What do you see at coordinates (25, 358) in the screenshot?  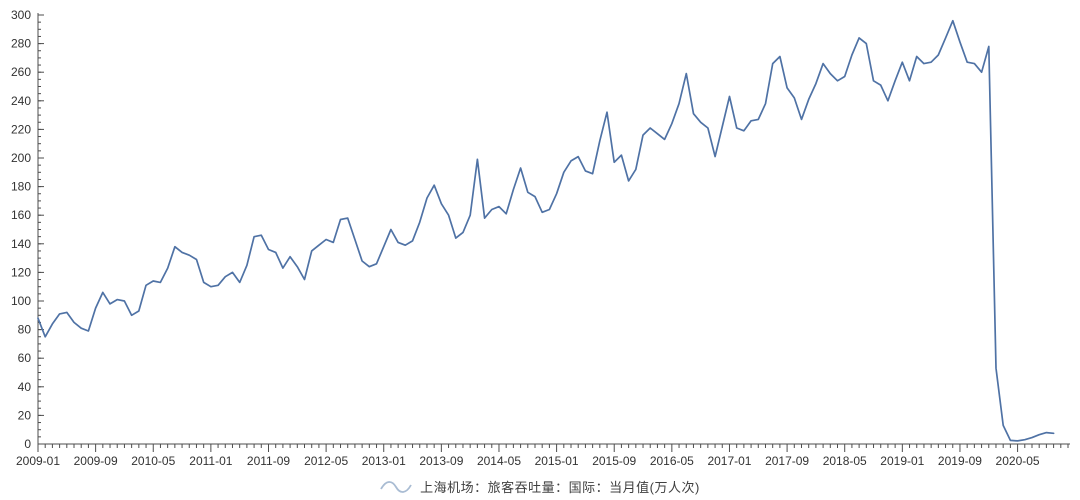 I see `y-tick-label: 60` at bounding box center [25, 358].